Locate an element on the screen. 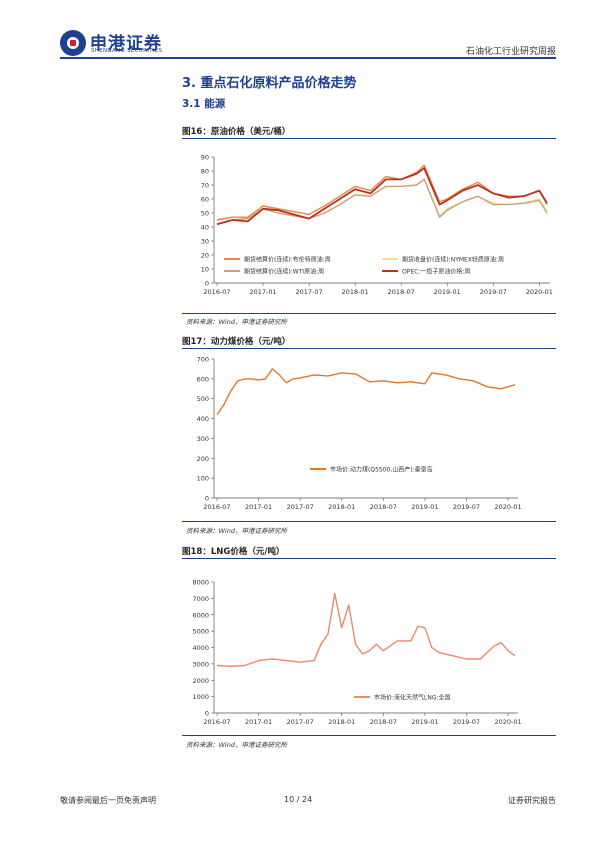 The width and height of the screenshot is (596, 842). legend-label: 市场价:液化天然气LNG:全国 is located at coordinates (412, 698).